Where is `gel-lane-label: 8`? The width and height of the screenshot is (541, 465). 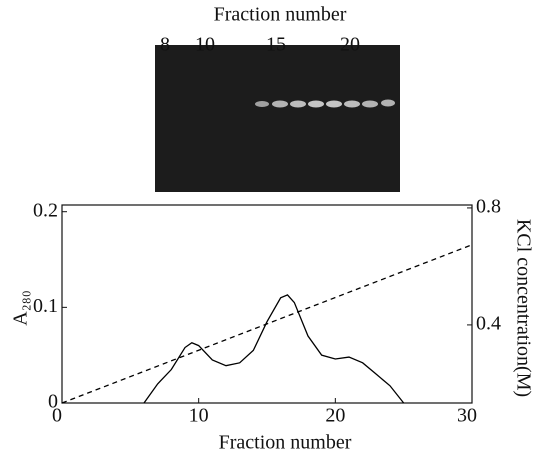
gel-lane-label: 8 is located at coordinates (165, 45).